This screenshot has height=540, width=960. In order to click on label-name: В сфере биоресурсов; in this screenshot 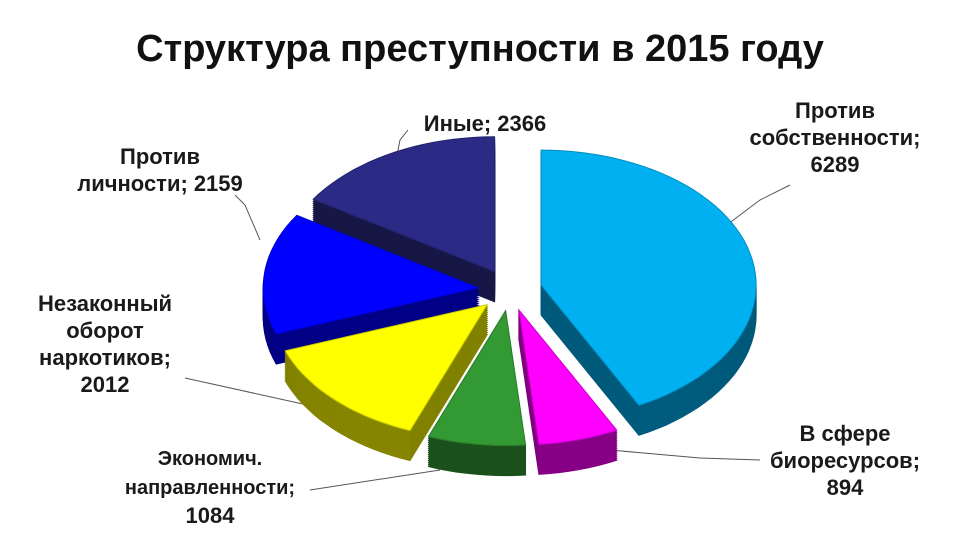, I will do `click(845, 447)`.